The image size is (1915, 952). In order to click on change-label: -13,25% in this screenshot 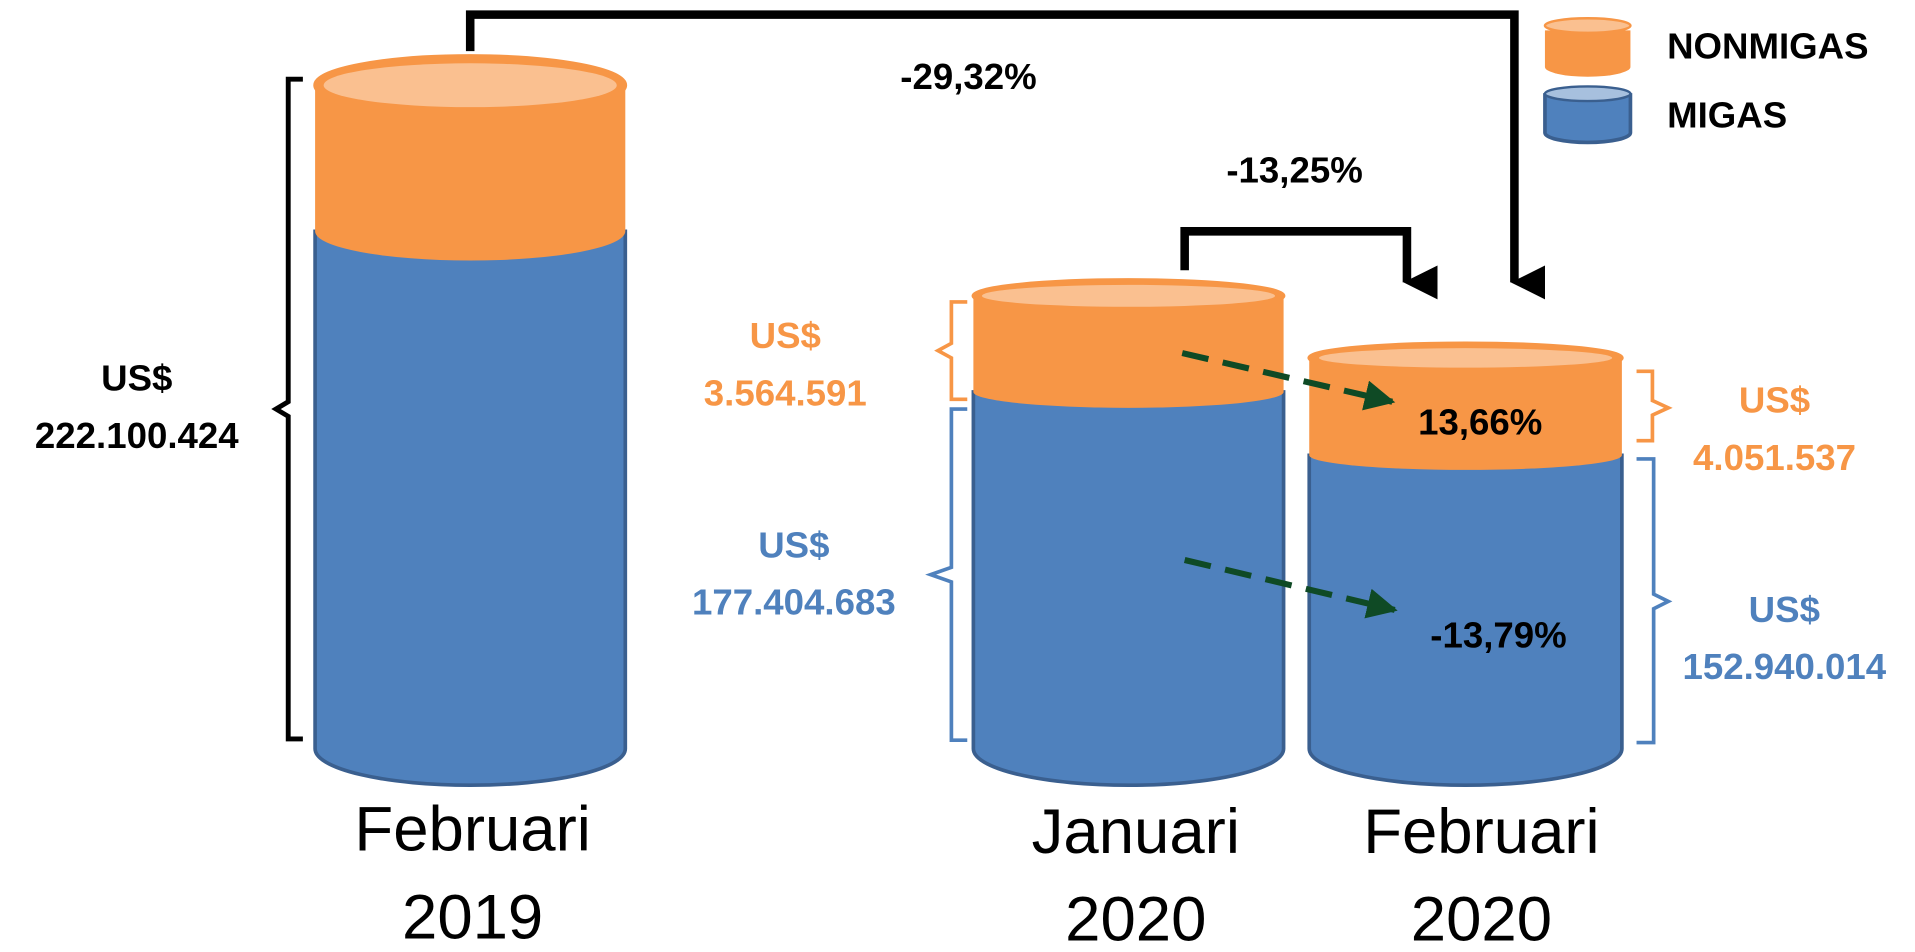, I will do `click(1294, 170)`.